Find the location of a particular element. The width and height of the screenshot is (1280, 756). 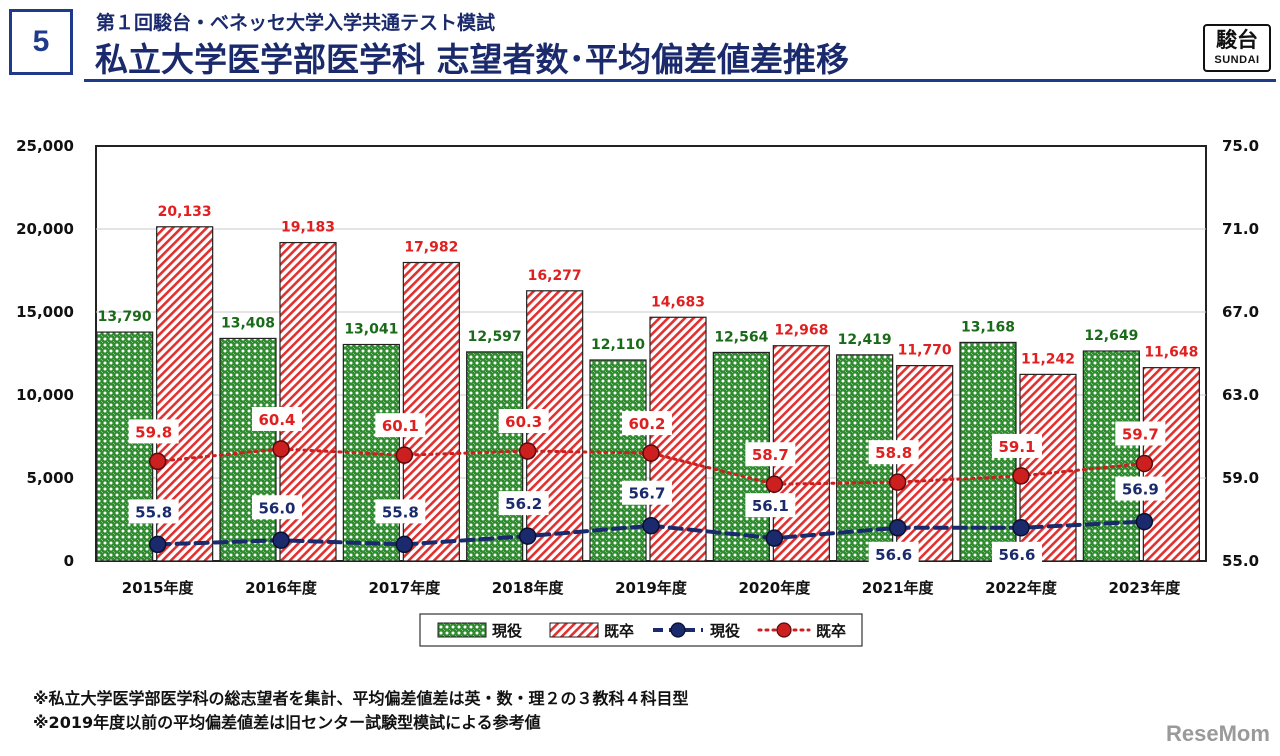

genyaku-line-label: 56.2 is located at coordinates (523, 504).